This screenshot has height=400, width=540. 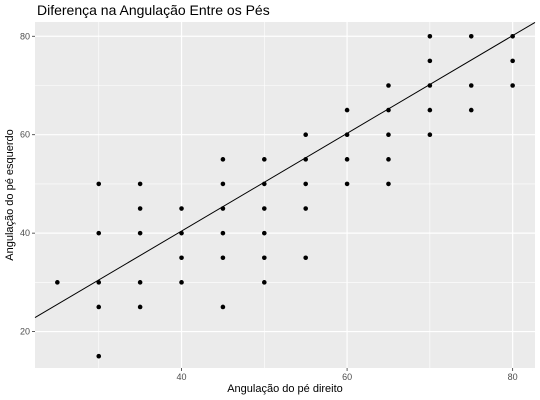 I want to click on y-axis: 20 40 60 80, so click(x=27, y=184).